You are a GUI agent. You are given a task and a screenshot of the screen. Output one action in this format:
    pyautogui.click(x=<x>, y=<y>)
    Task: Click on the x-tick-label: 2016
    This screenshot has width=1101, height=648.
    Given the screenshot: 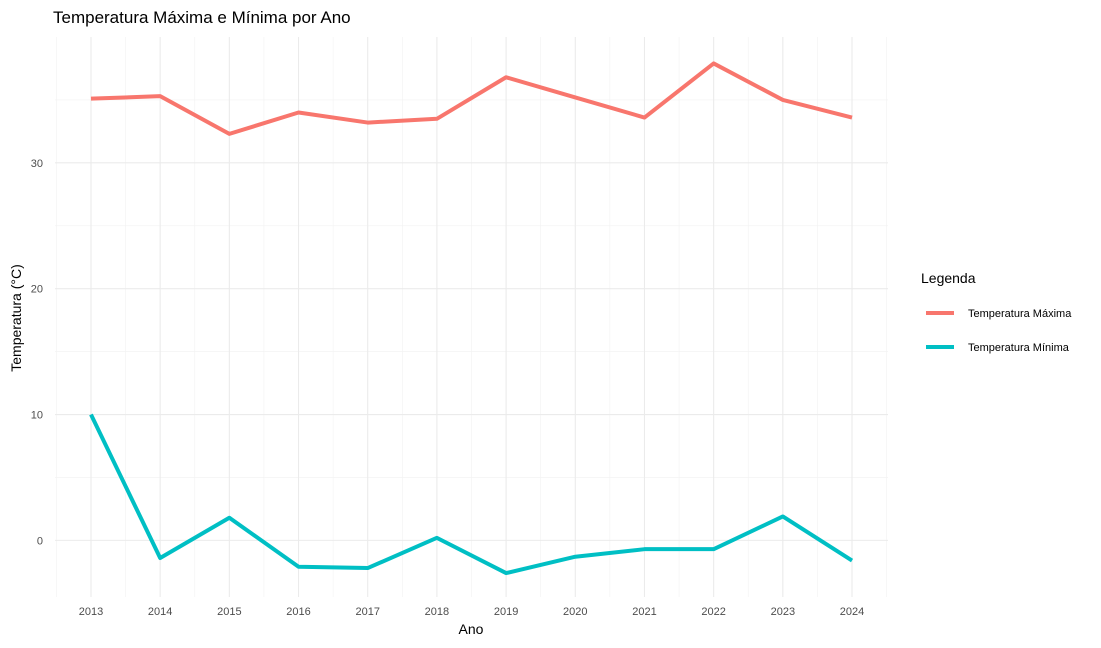 What is the action you would take?
    pyautogui.click(x=298, y=612)
    